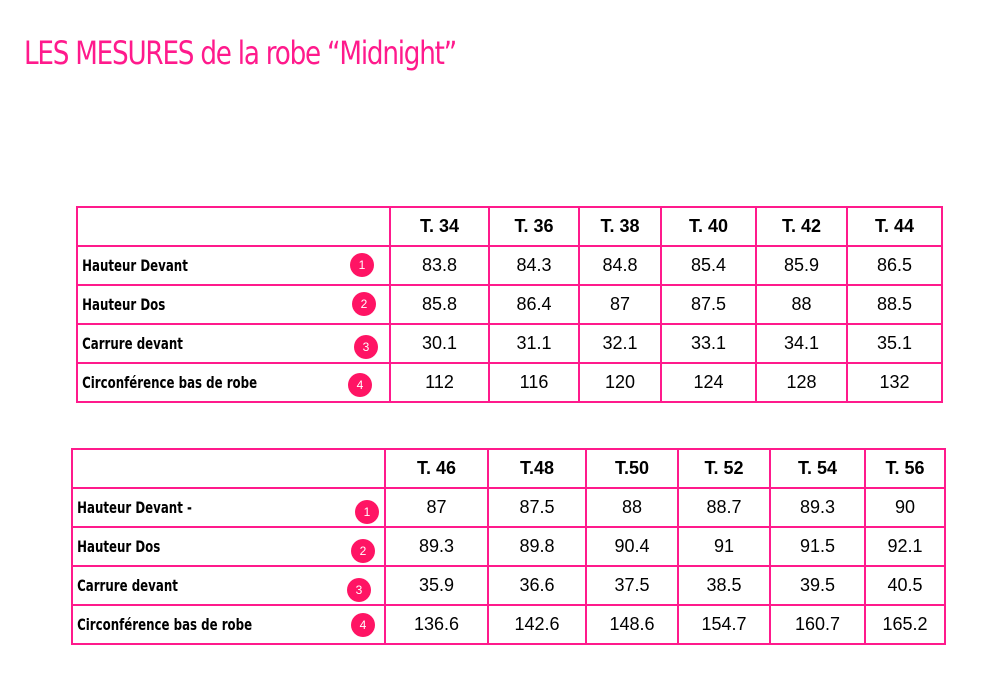 The image size is (1000, 684). I want to click on table-cell: 88.5, so click(894, 304).